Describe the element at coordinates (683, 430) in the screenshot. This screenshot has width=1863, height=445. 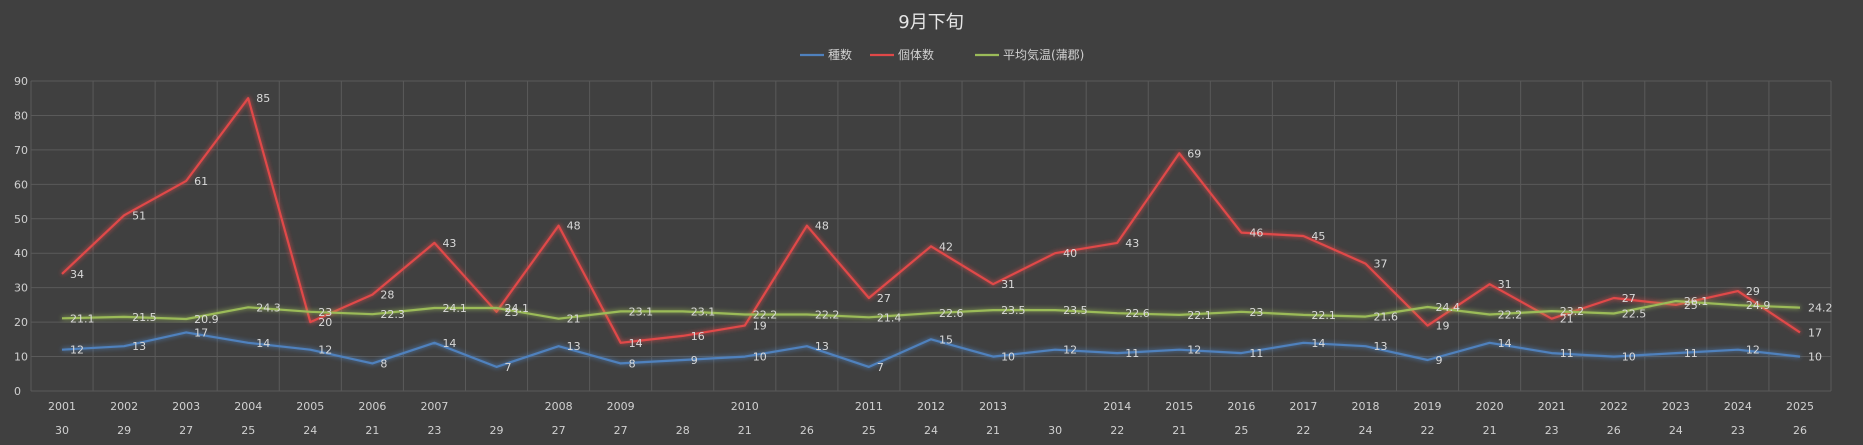
I see `x-day-label: 28` at that location.